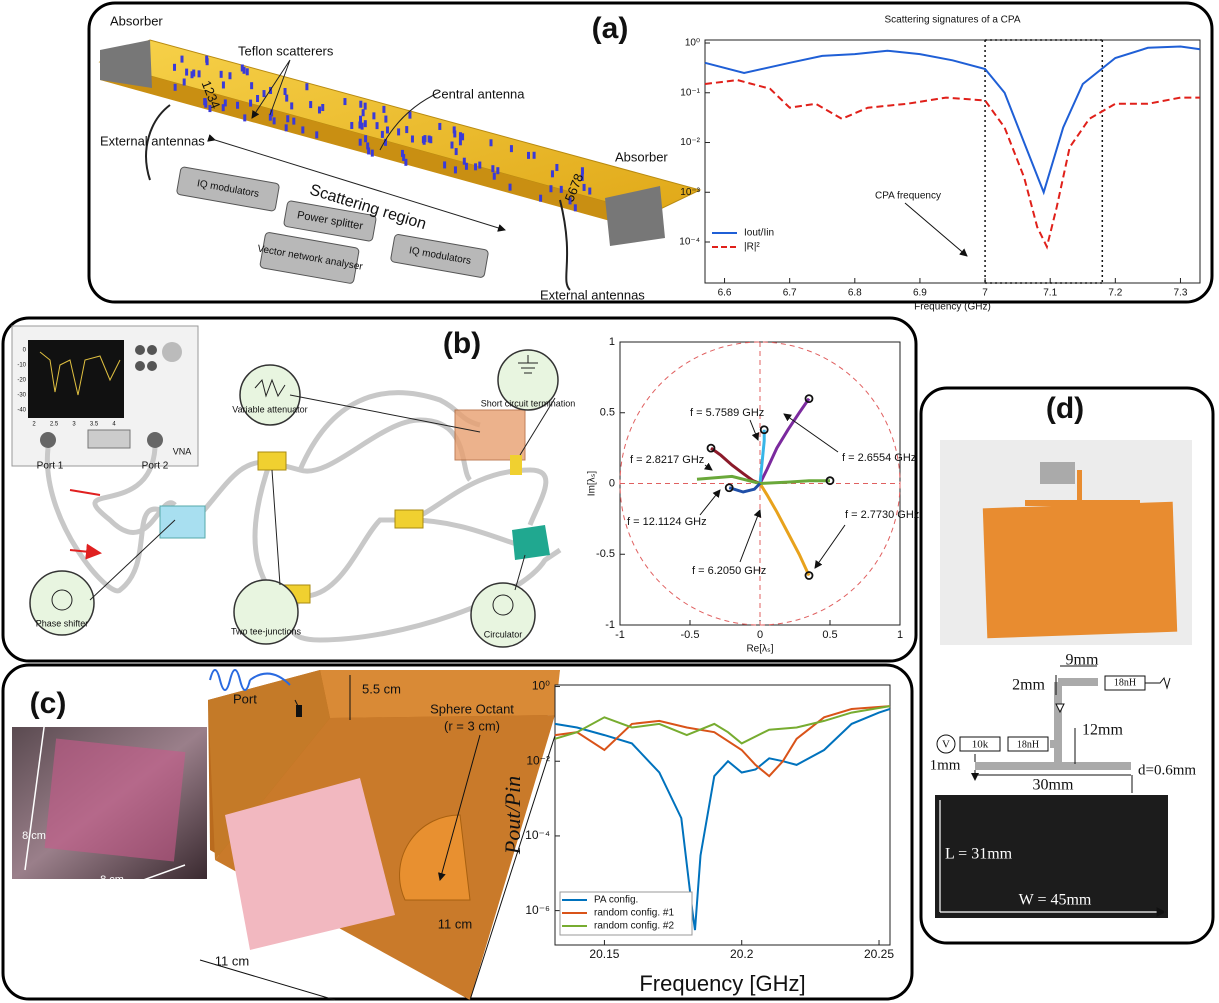  What do you see at coordinates (690, 635) in the screenshot?
I see `x-tick-label: -0.5` at bounding box center [690, 635].